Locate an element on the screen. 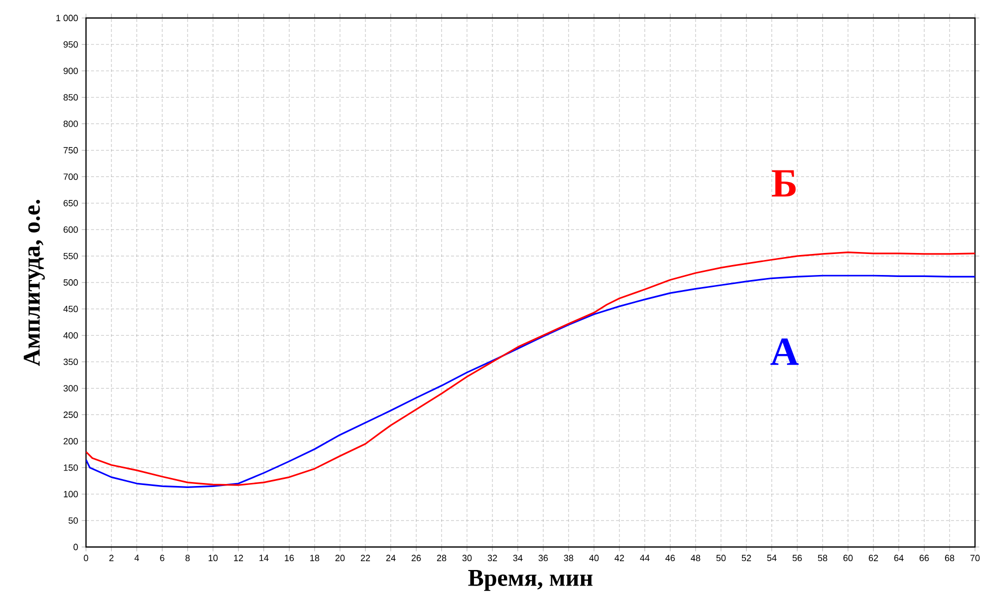 The image size is (984, 608). y-tick-label: 0 is located at coordinates (76, 547).